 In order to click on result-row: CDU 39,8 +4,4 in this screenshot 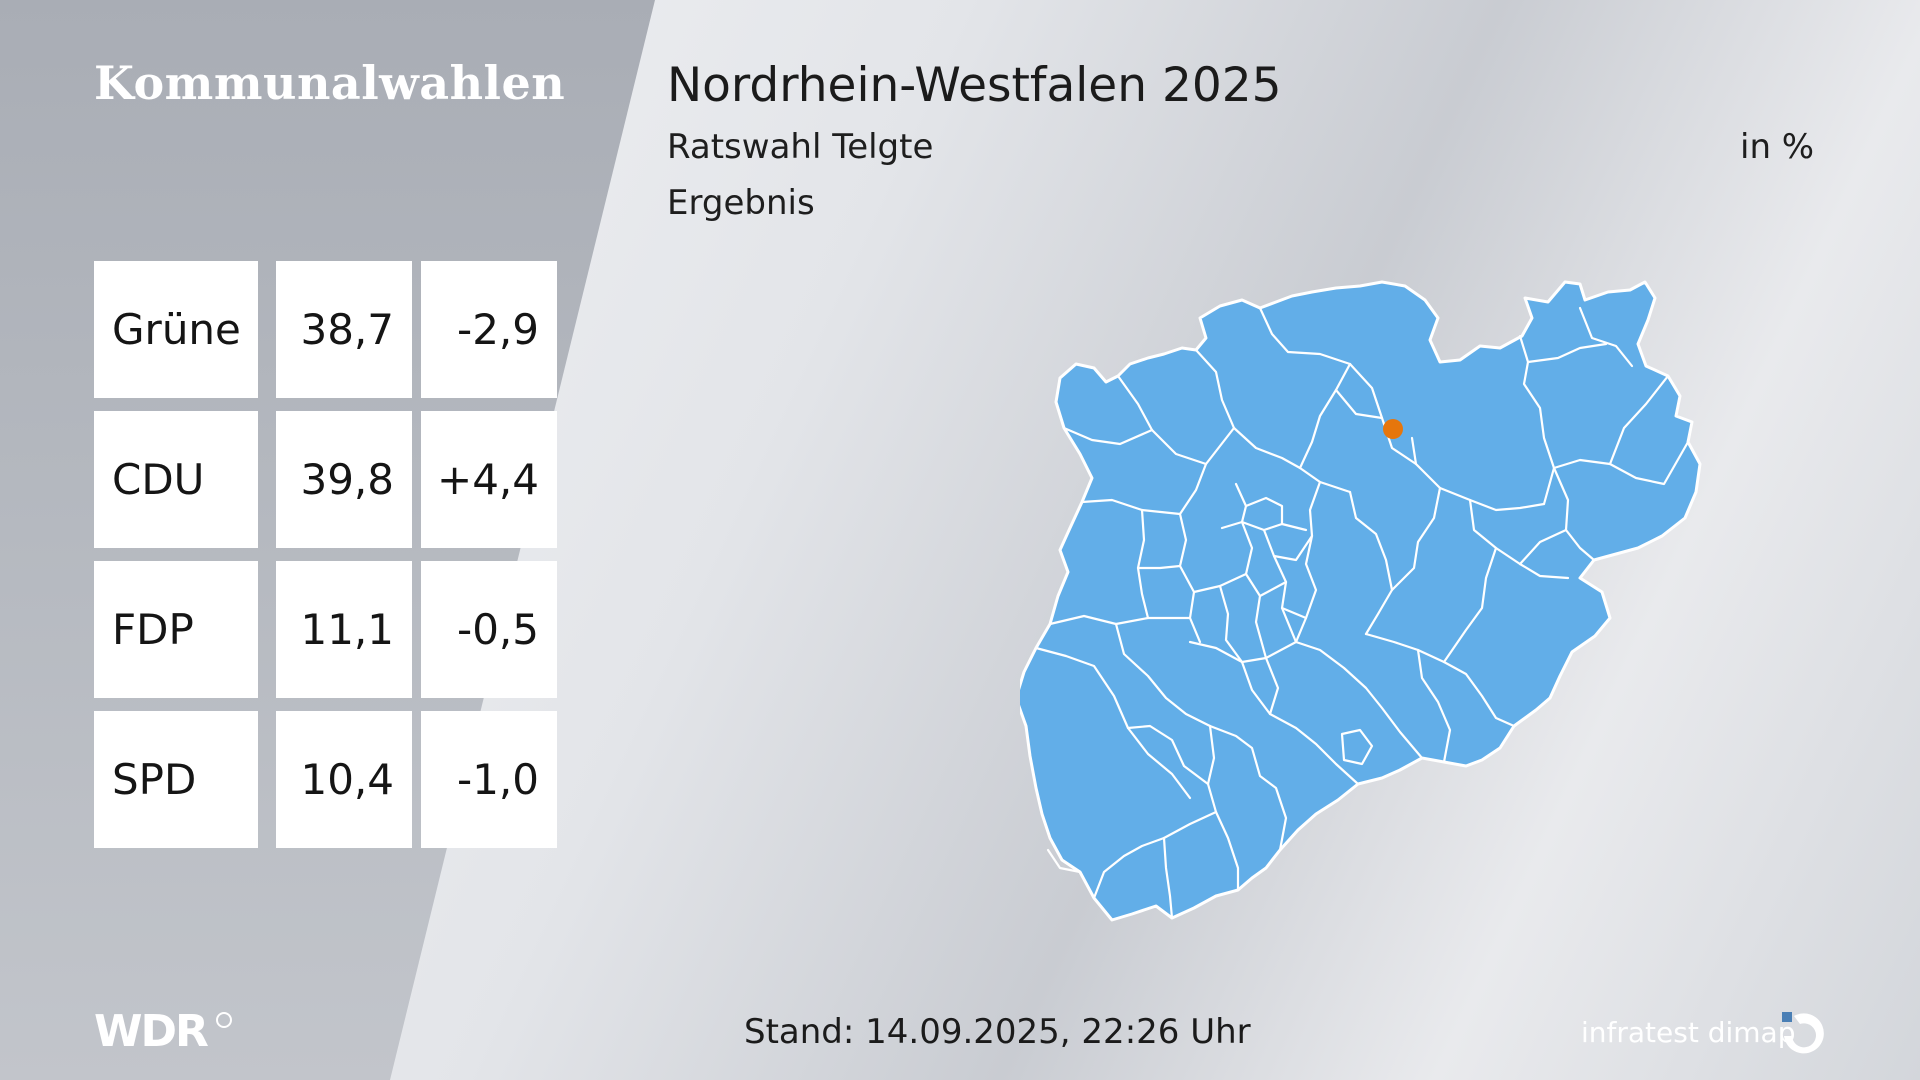, I will do `click(325, 479)`.